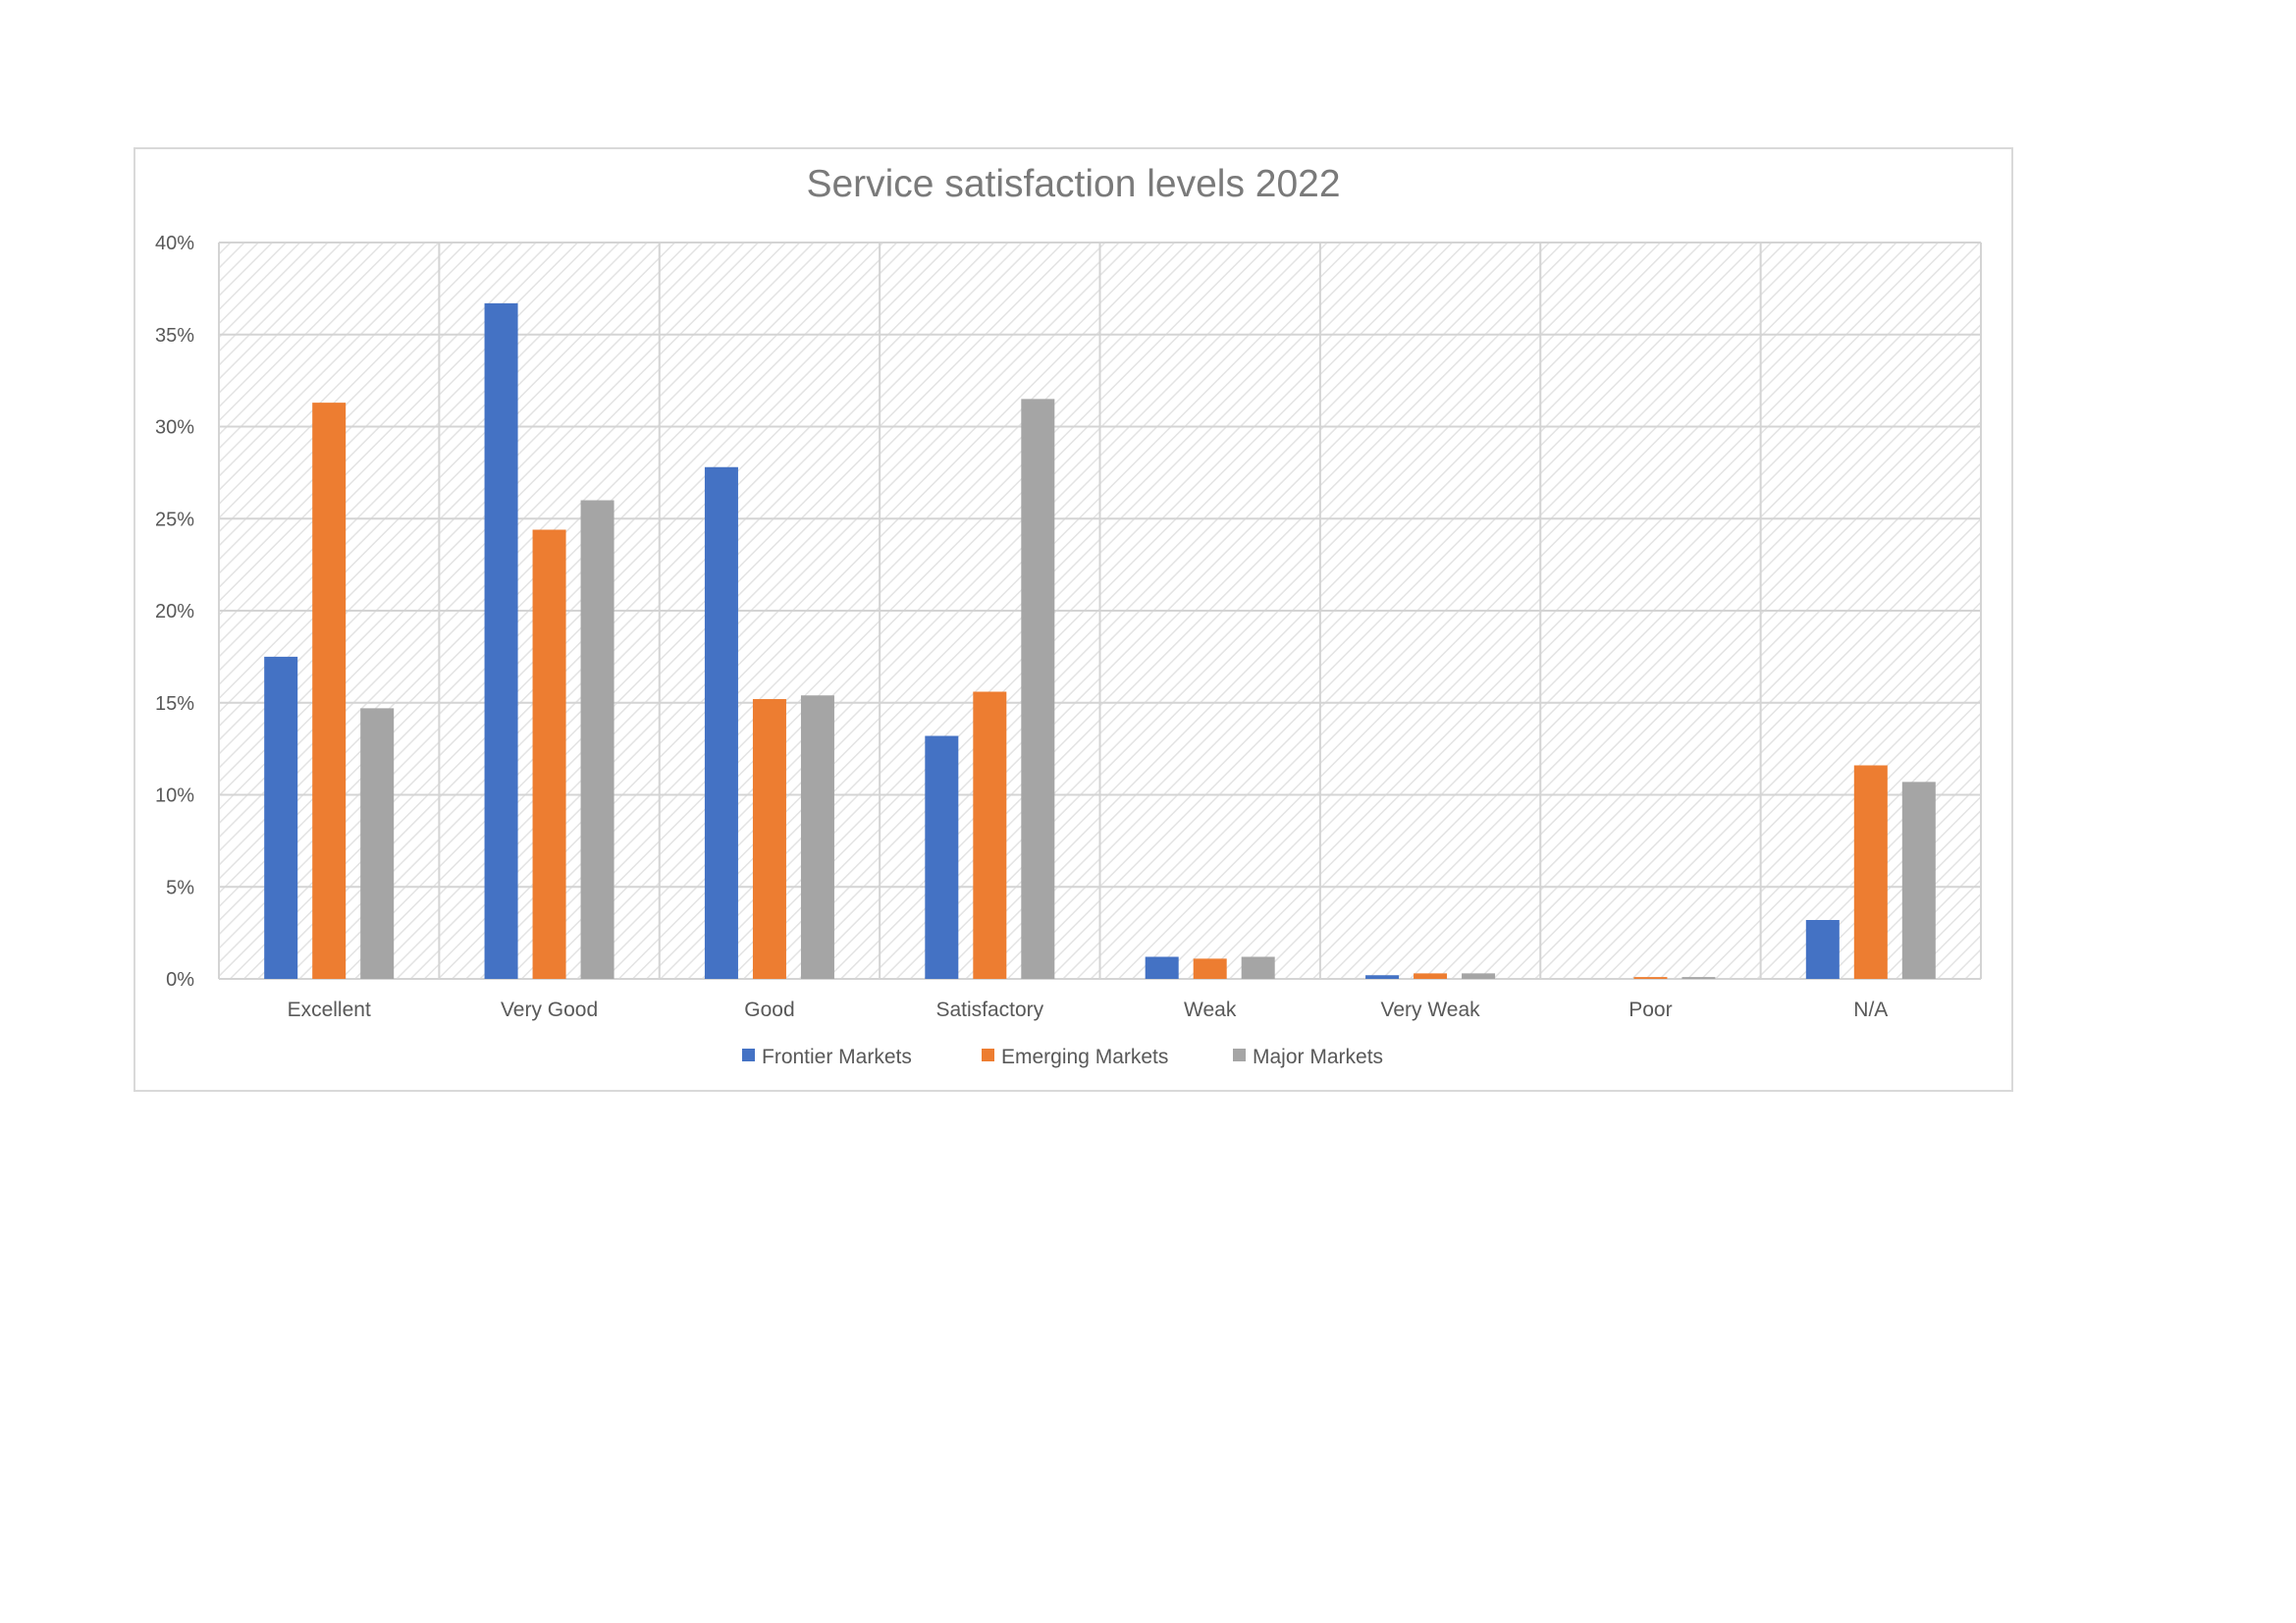 The image size is (2296, 1623). Describe the element at coordinates (180, 887) in the screenshot. I see `y-tick-label: 5%` at that location.